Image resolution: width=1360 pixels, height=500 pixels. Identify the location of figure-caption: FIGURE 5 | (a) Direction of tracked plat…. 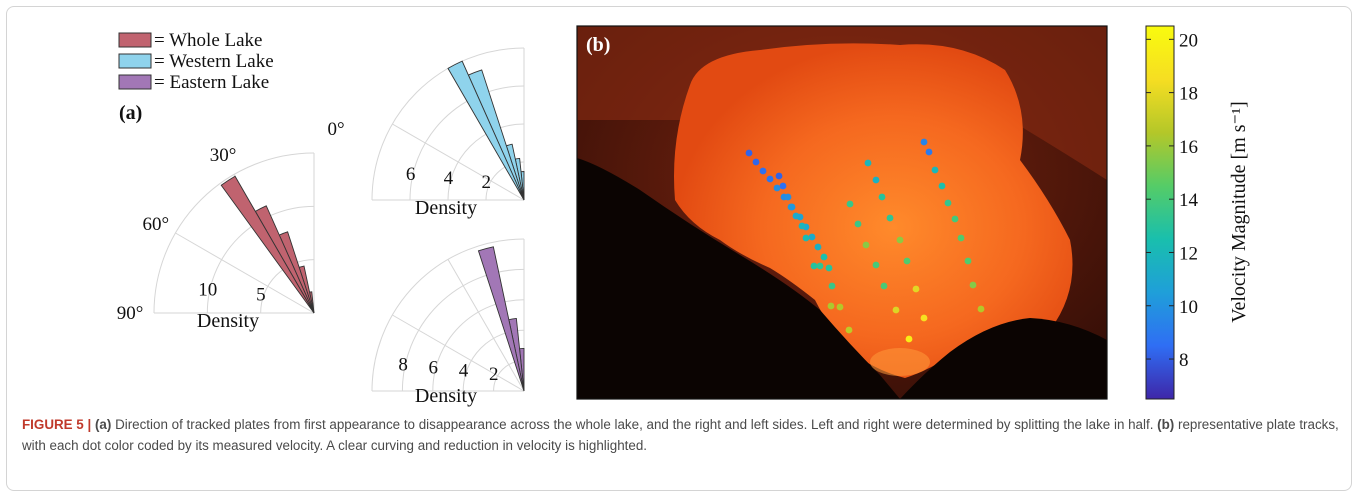
(682, 435).